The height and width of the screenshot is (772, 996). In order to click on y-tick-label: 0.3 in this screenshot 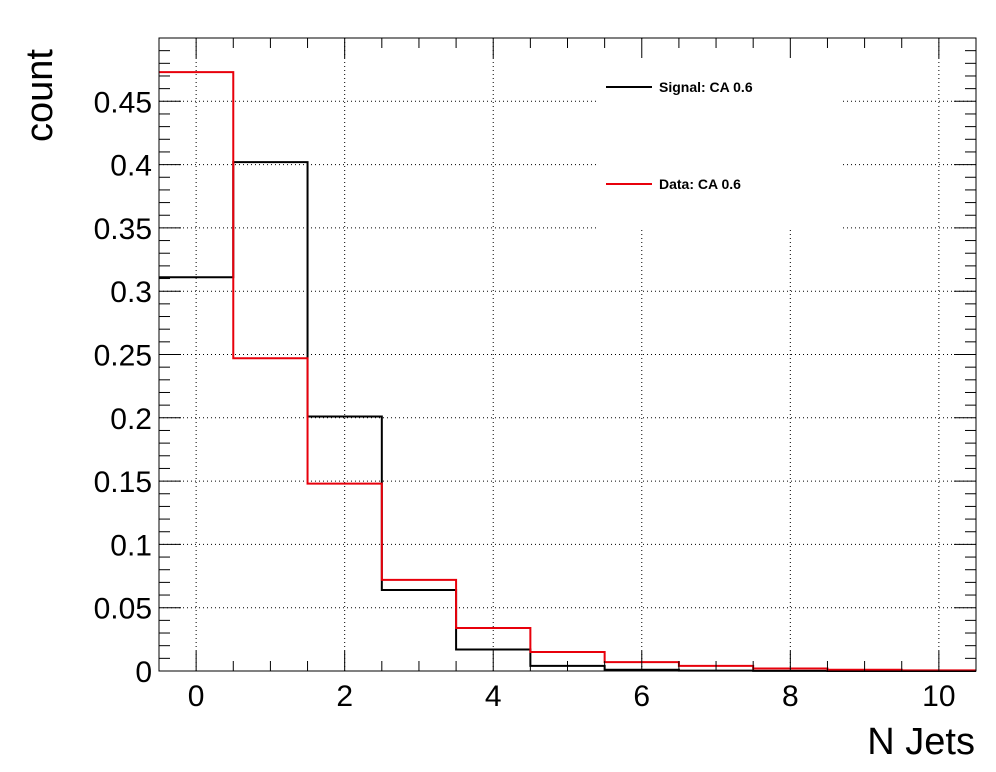, I will do `click(131, 292)`.